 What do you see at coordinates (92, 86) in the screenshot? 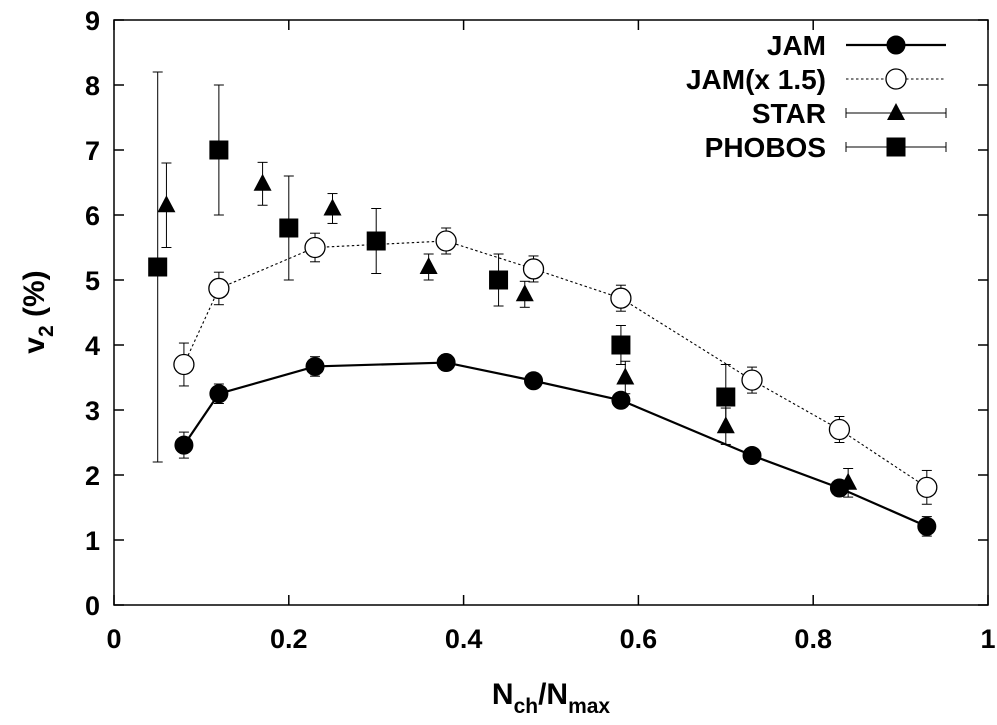
I see `y-tick-label: 8` at bounding box center [92, 86].